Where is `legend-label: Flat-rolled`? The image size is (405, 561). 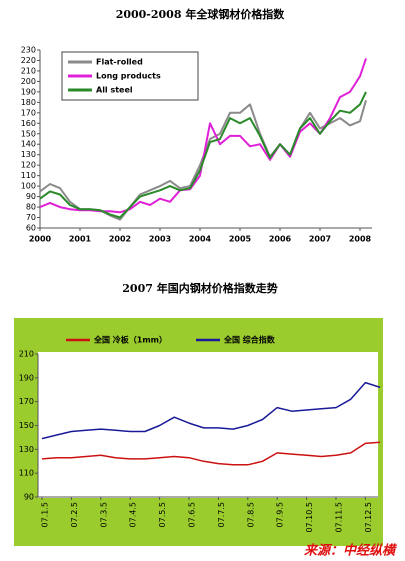
legend-label: Flat-rolled is located at coordinates (119, 62).